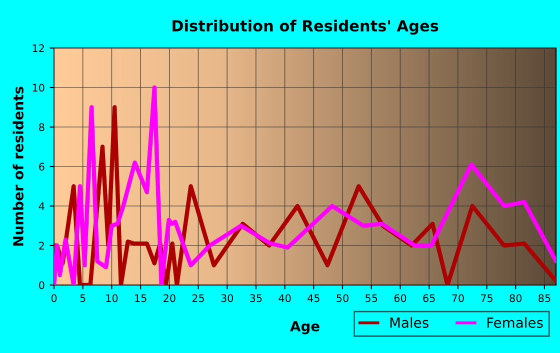 The image size is (560, 353). I want to click on y-tick-label: 2, so click(41, 246).